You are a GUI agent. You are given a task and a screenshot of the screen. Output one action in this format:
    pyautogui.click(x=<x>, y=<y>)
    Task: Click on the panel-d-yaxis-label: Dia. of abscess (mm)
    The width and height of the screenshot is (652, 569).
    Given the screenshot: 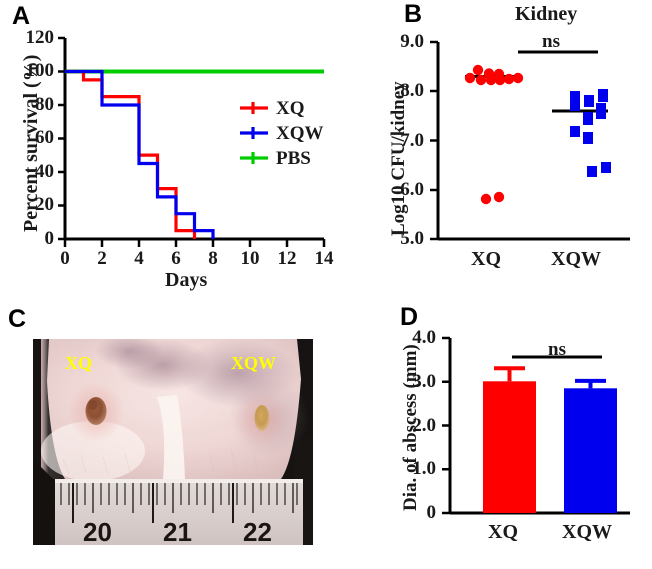 What is the action you would take?
    pyautogui.click(x=410, y=427)
    